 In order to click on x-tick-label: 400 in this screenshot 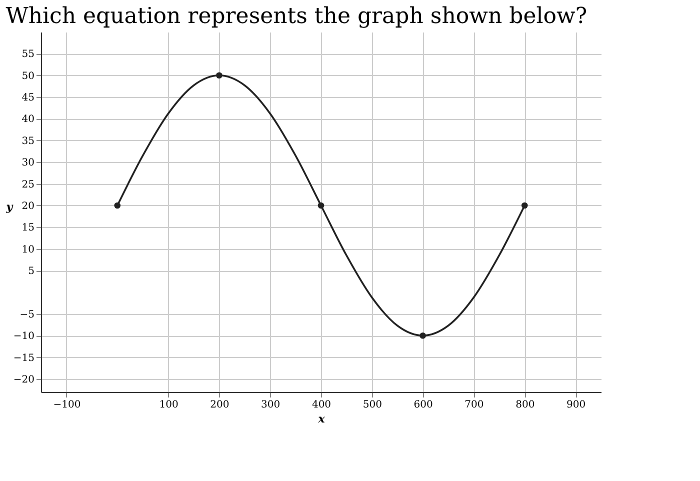, I will do `click(322, 405)`.